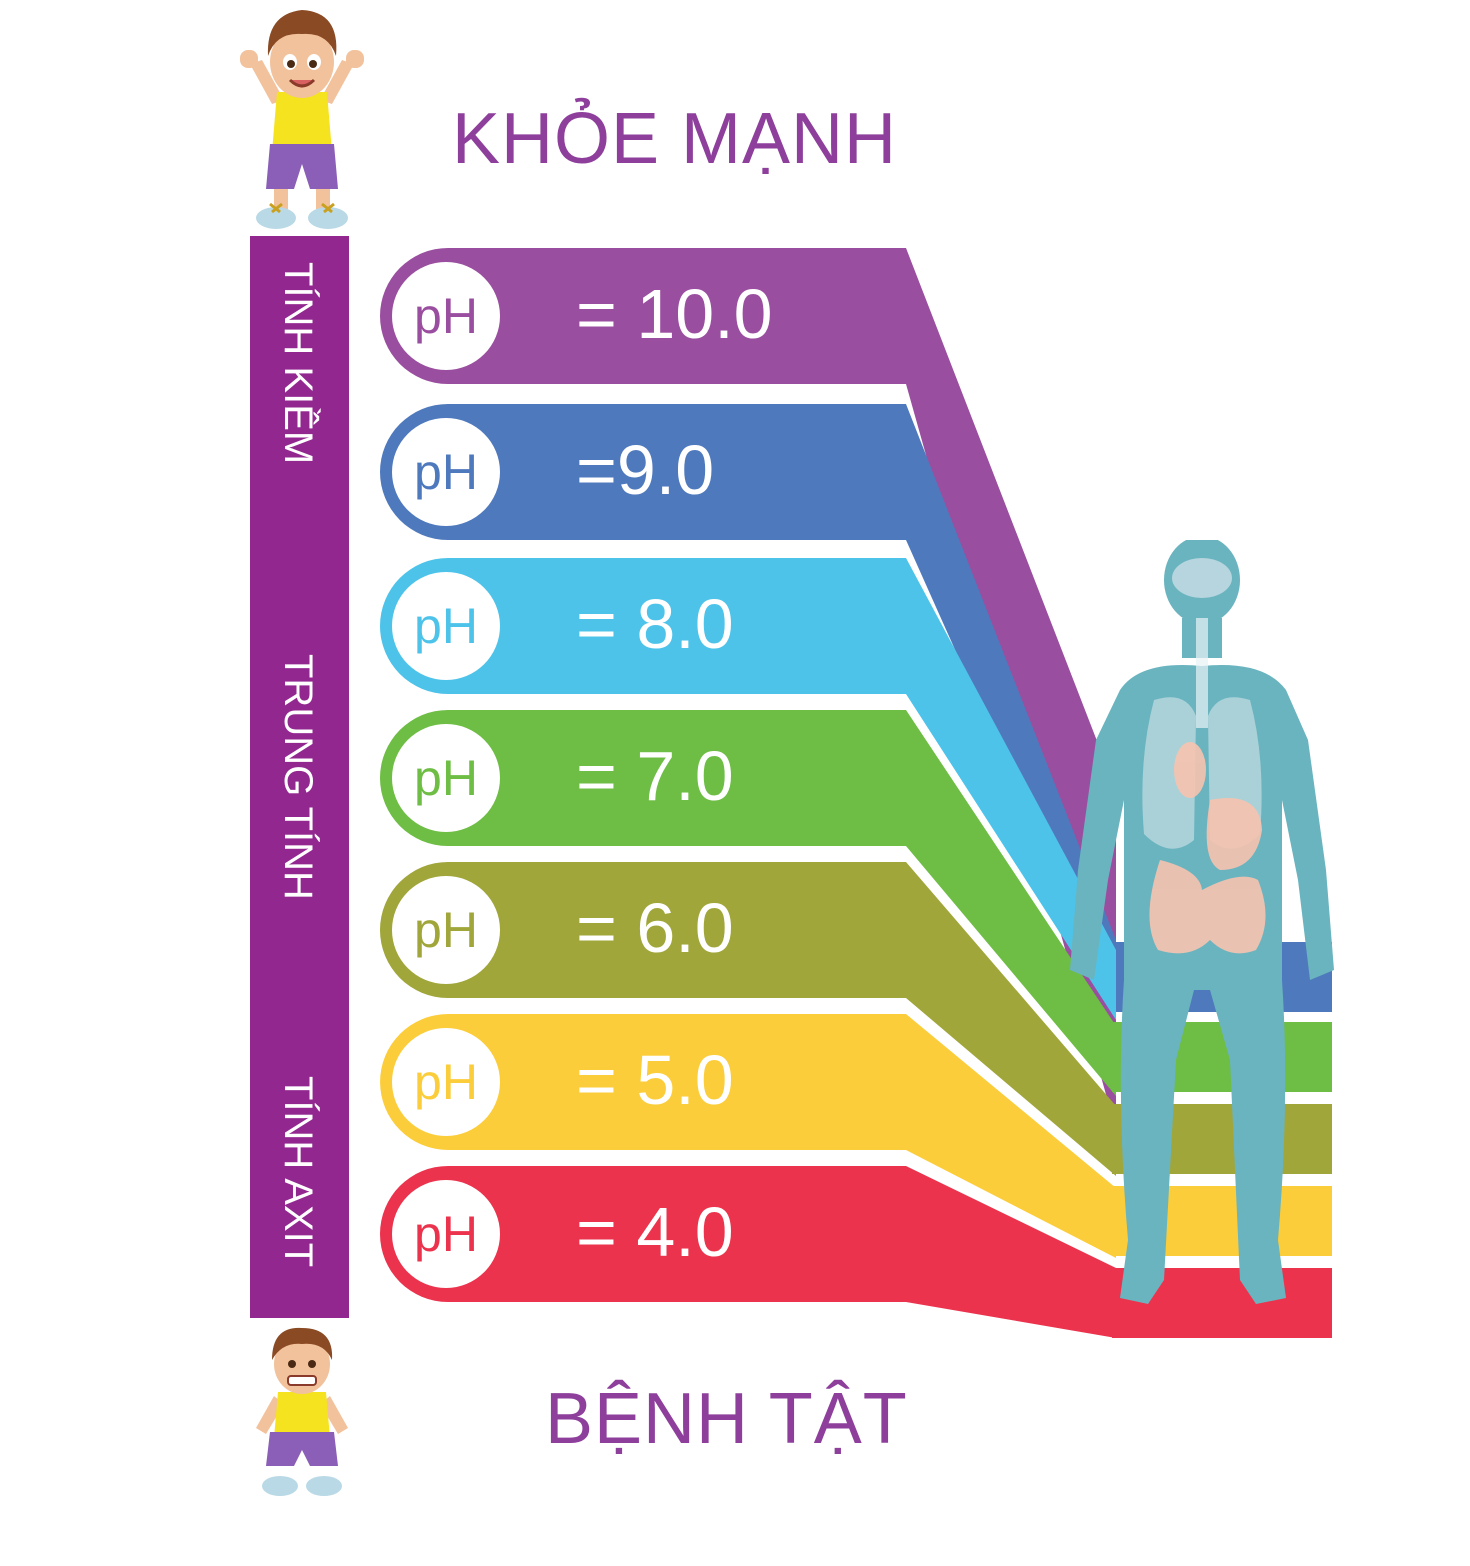  I want to click on ph-value: = 6.0, so click(655, 928).